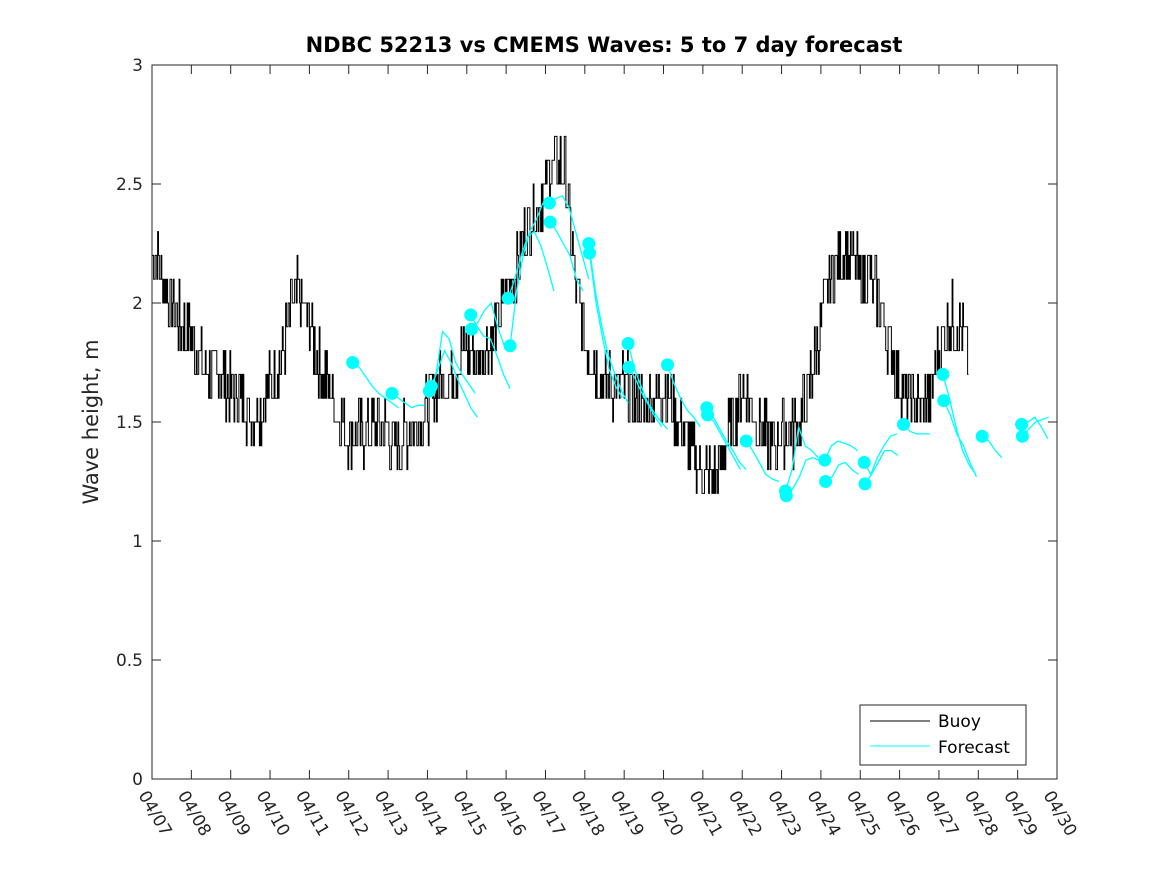 The image size is (1167, 875). Describe the element at coordinates (587, 814) in the screenshot. I see `x-tick-label: 04/18` at that location.